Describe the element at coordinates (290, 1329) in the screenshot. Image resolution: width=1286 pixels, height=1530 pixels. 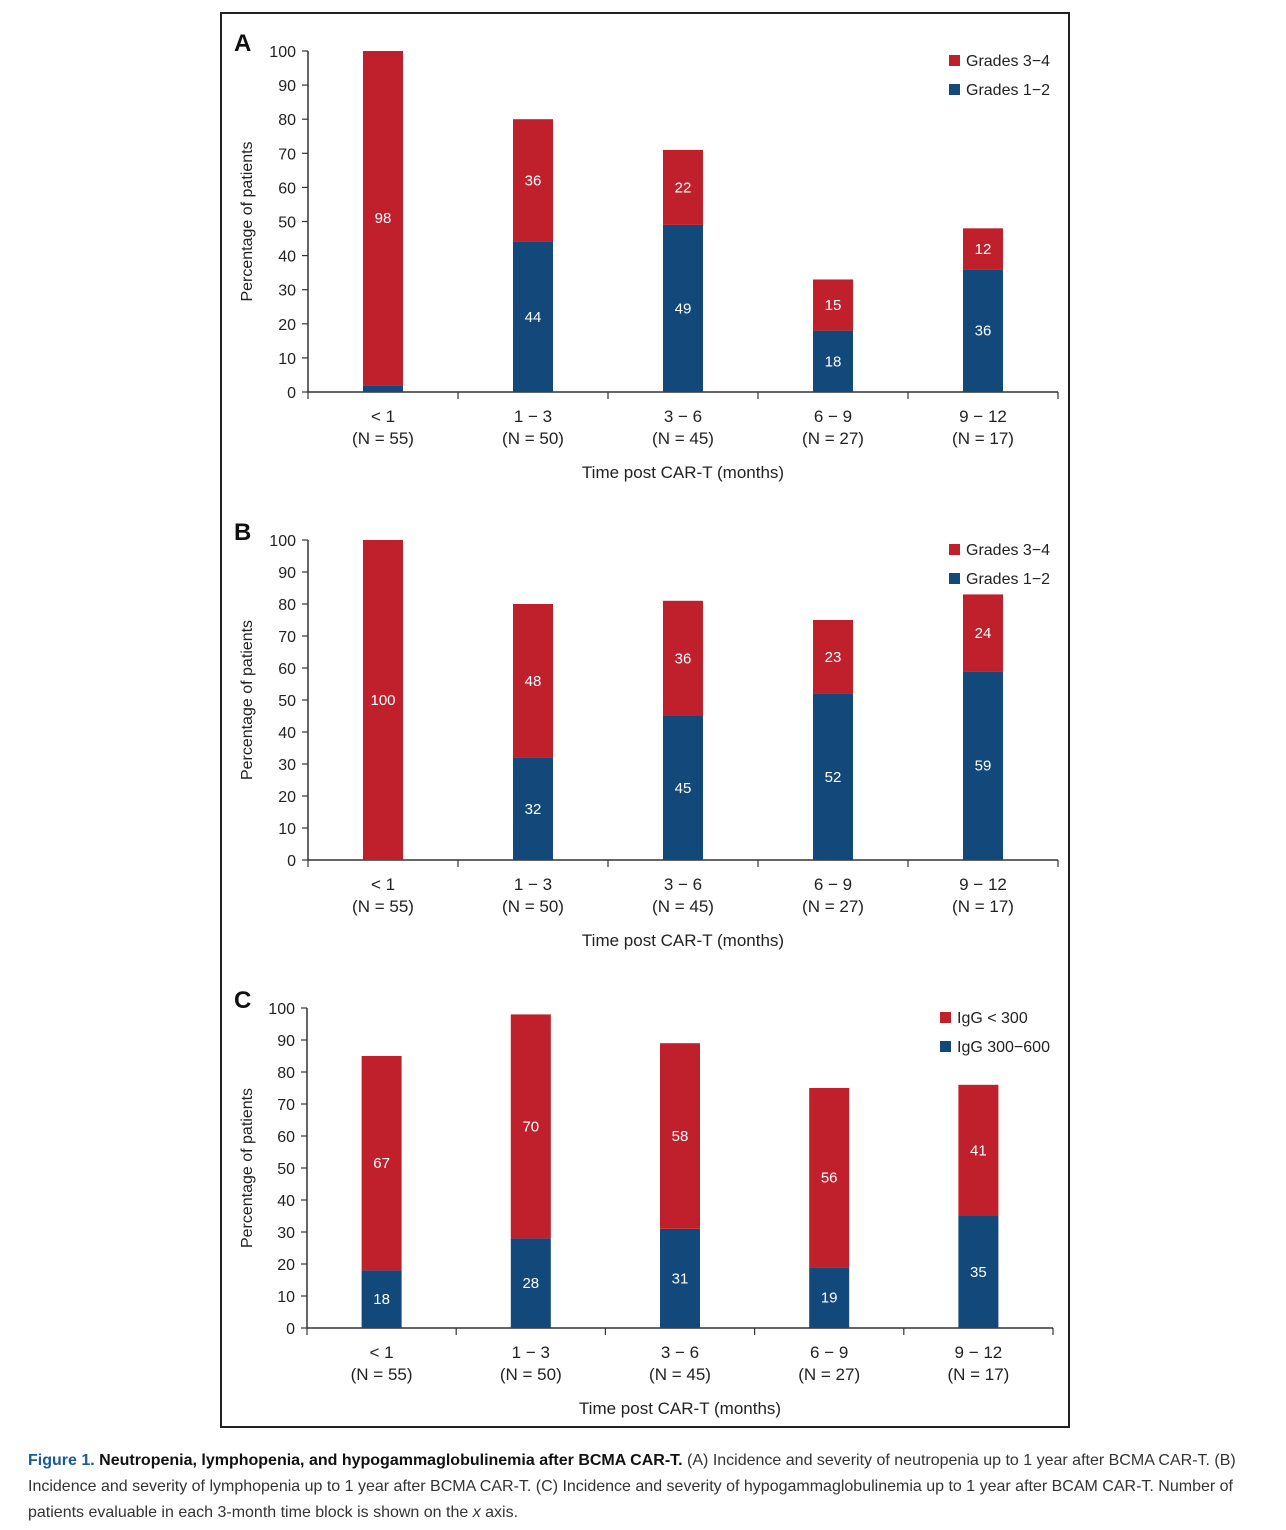
I see `panel-c-y-tick-label: 0` at that location.